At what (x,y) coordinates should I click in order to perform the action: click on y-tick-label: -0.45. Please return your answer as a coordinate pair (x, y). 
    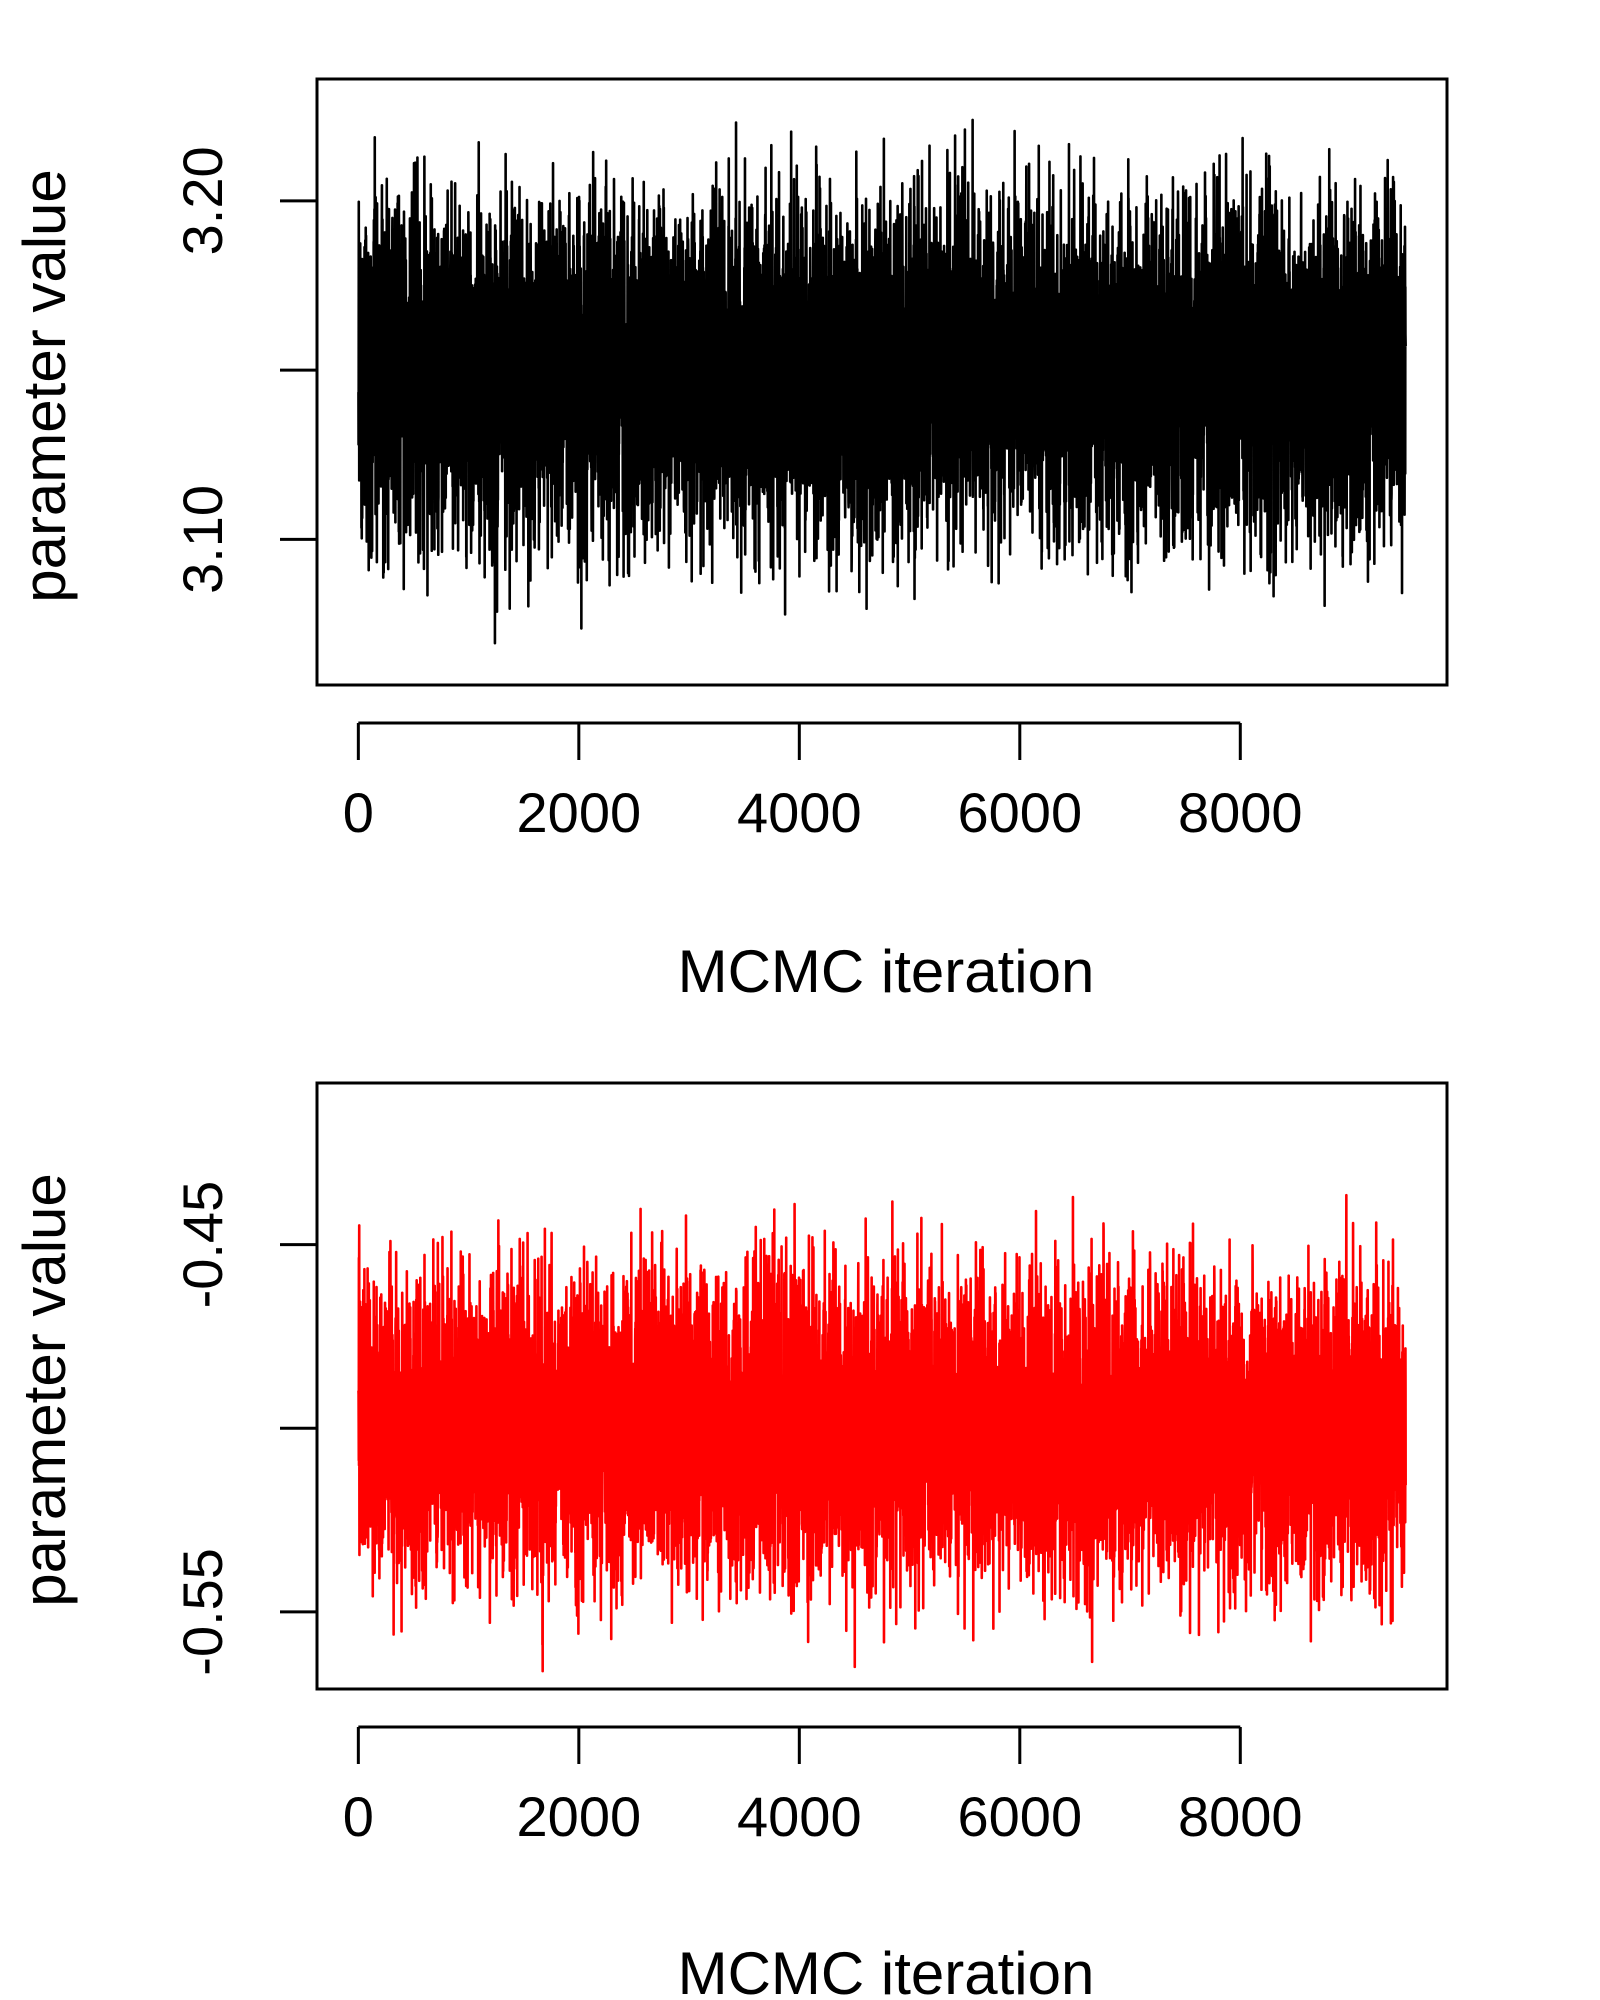
    Looking at the image, I should click on (202, 1245).